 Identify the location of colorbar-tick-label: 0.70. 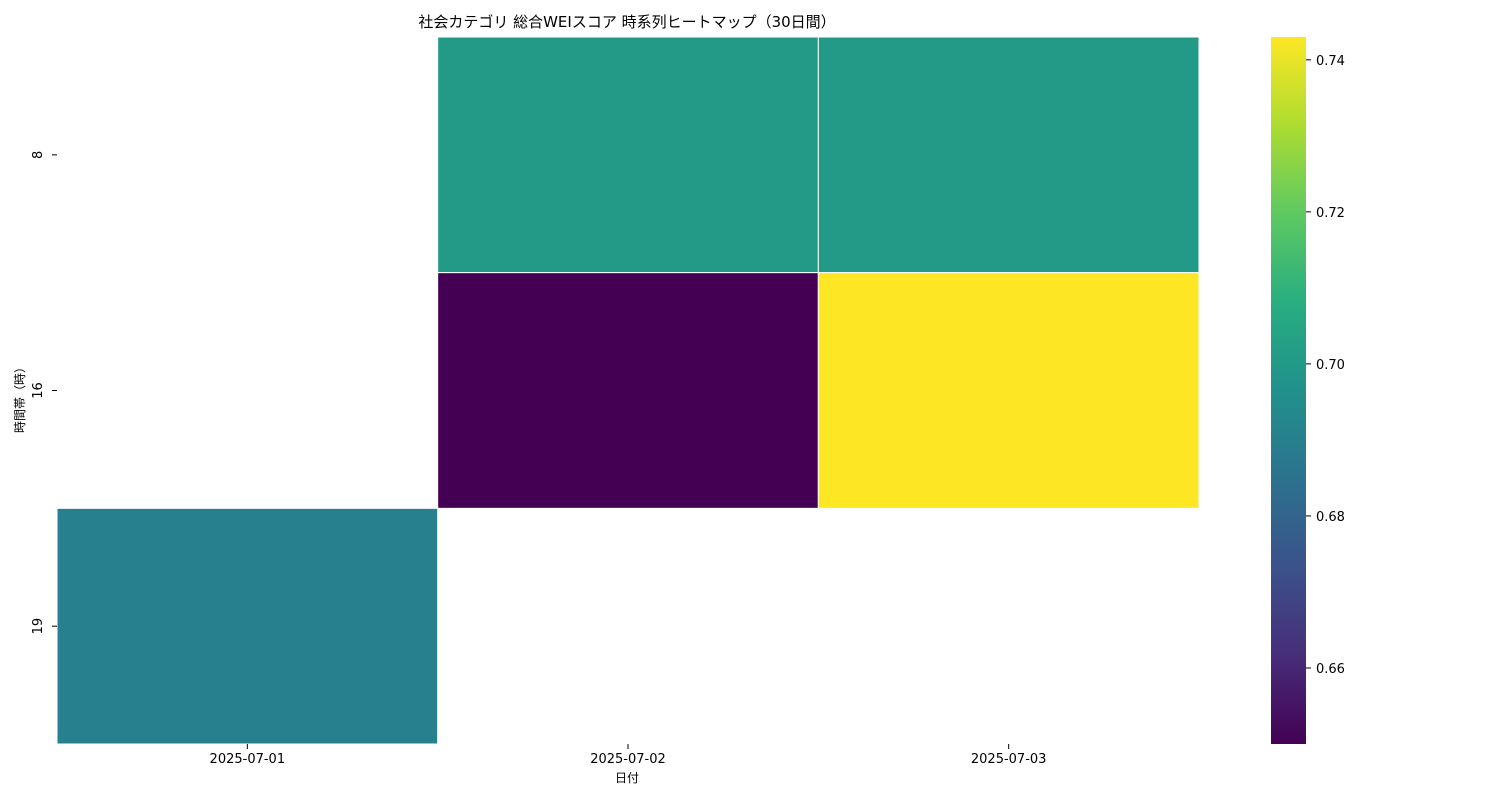
(1330, 365).